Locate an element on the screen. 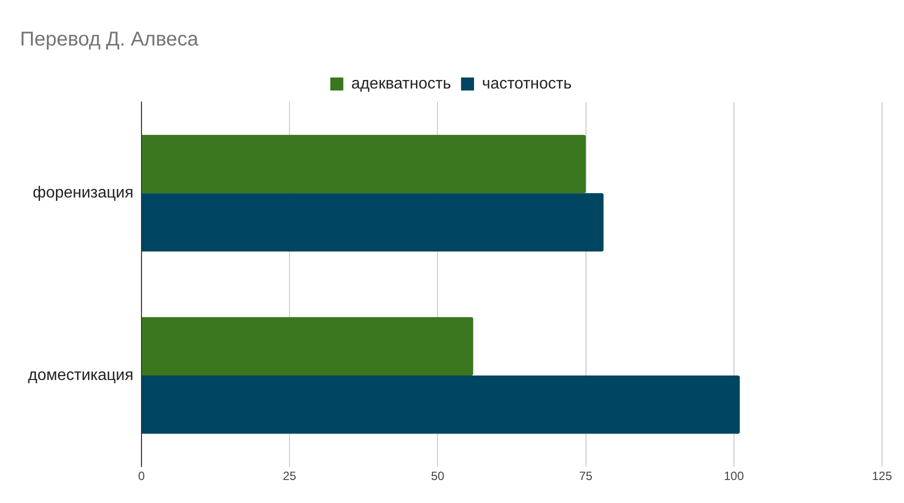 This screenshot has width=904, height=503. chart-title: Перевод Д. Алвеса is located at coordinates (110, 39).